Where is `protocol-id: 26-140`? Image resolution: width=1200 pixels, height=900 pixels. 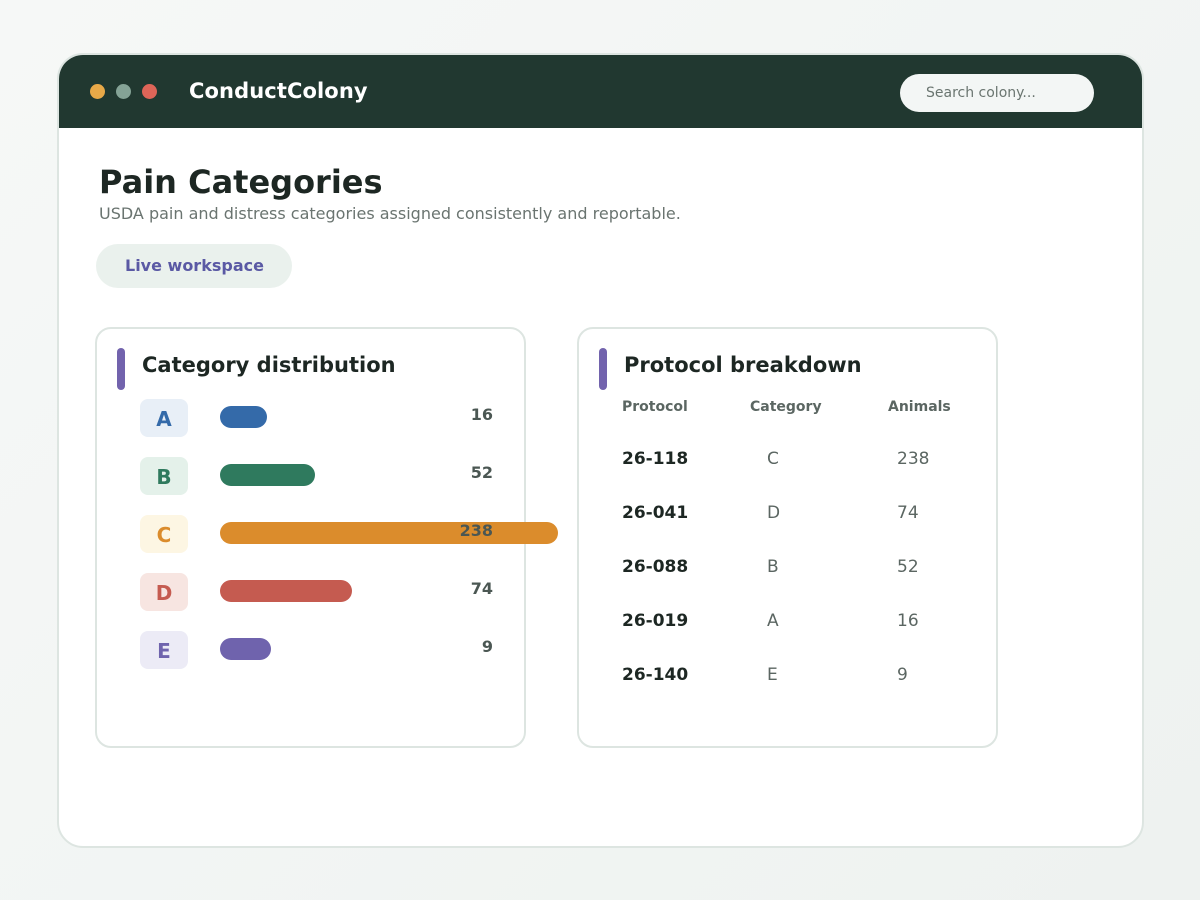
protocol-id: 26-140 is located at coordinates (655, 675).